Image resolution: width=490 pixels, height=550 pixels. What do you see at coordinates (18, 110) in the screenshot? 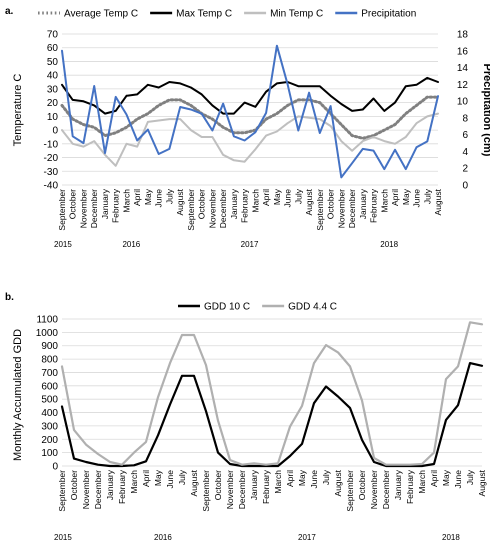
I see `panel-a-y-axis-label: Temperature C` at bounding box center [18, 110].